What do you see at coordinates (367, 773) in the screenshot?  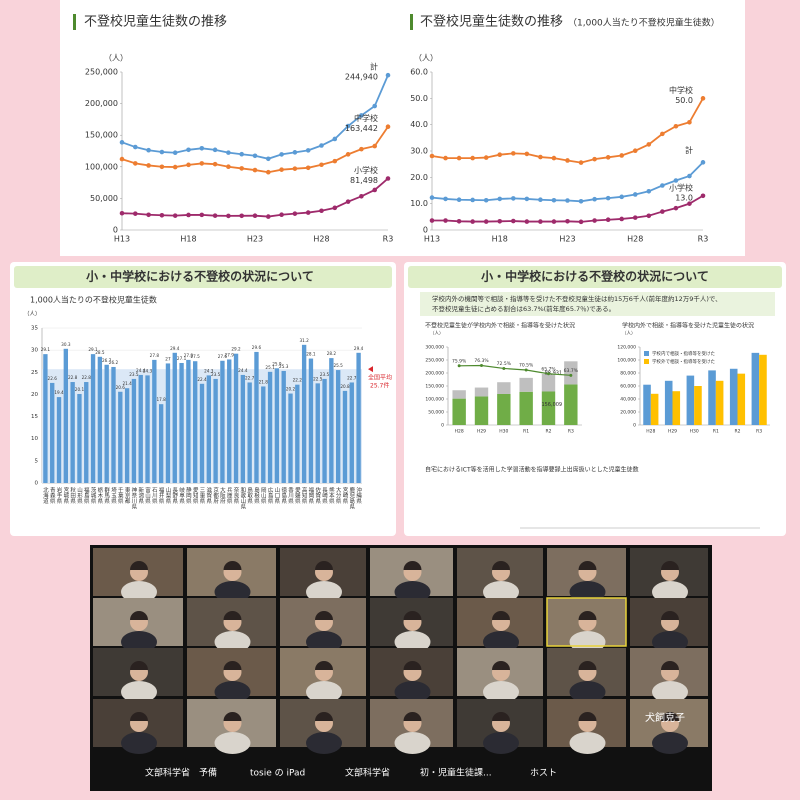 I see `participant-name: 文部科学省` at bounding box center [367, 773].